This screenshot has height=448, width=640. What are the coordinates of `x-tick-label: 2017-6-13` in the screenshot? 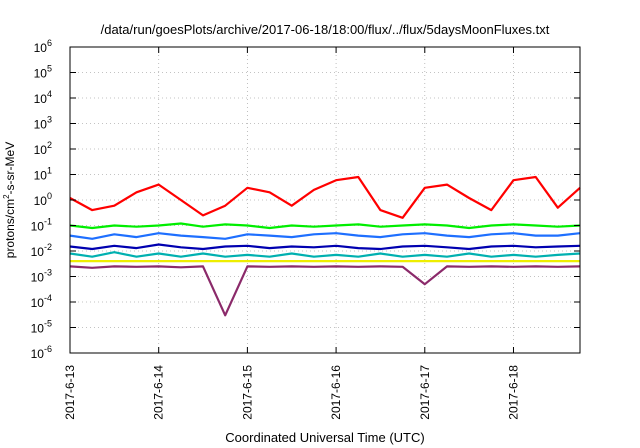 It's located at (70, 392).